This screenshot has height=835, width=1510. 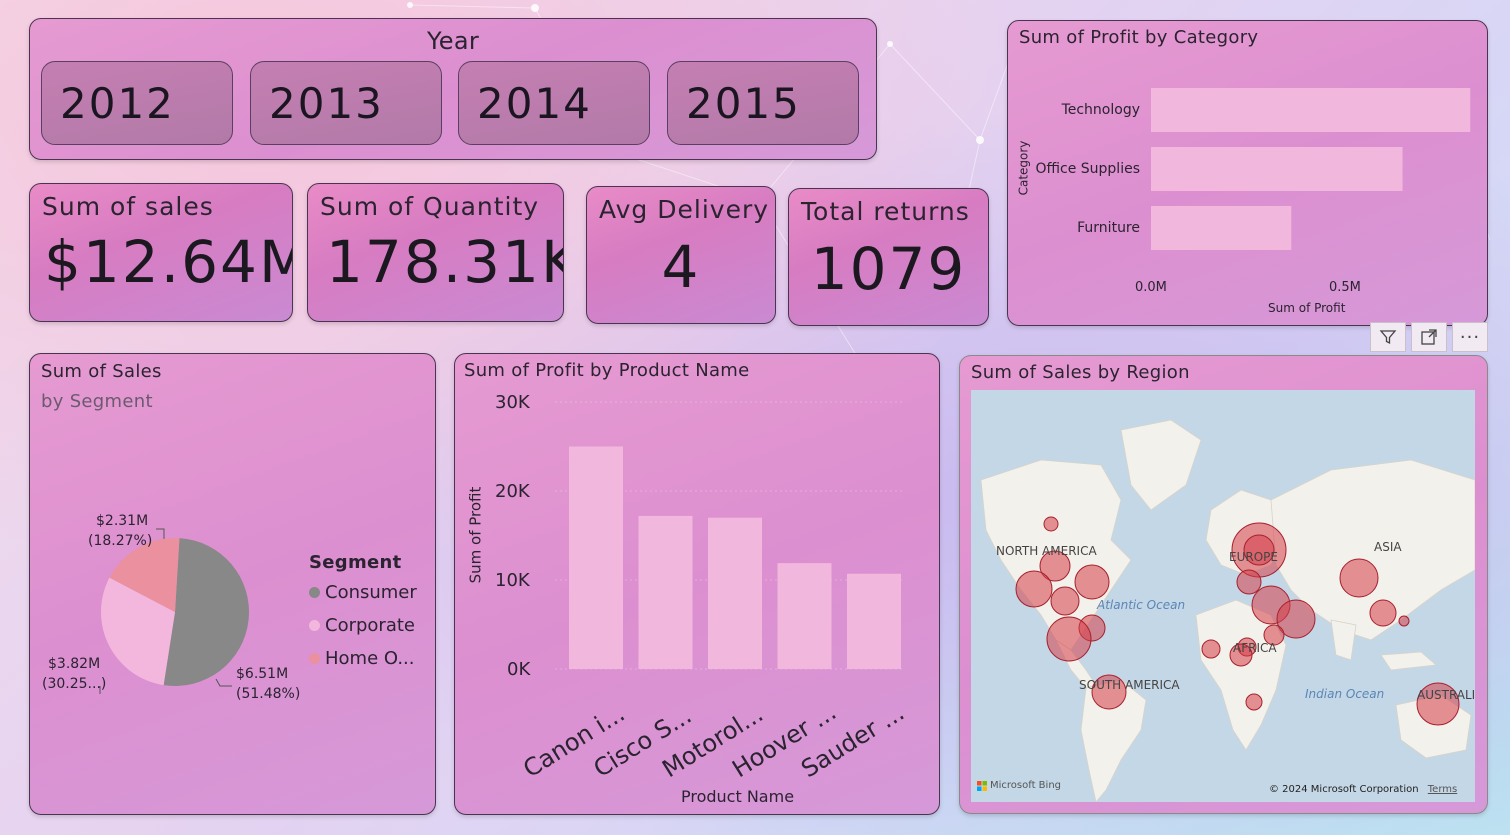 I want to click on legend-item-corporate: Corporate, so click(x=362, y=625).